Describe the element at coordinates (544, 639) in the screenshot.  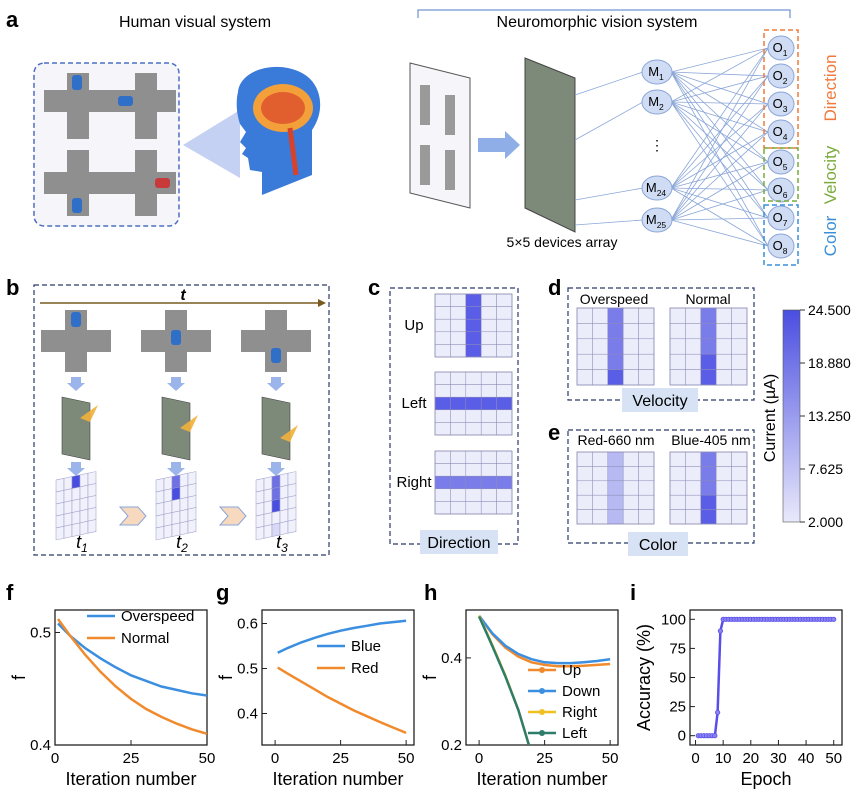
I see `series-line-down` at that location.